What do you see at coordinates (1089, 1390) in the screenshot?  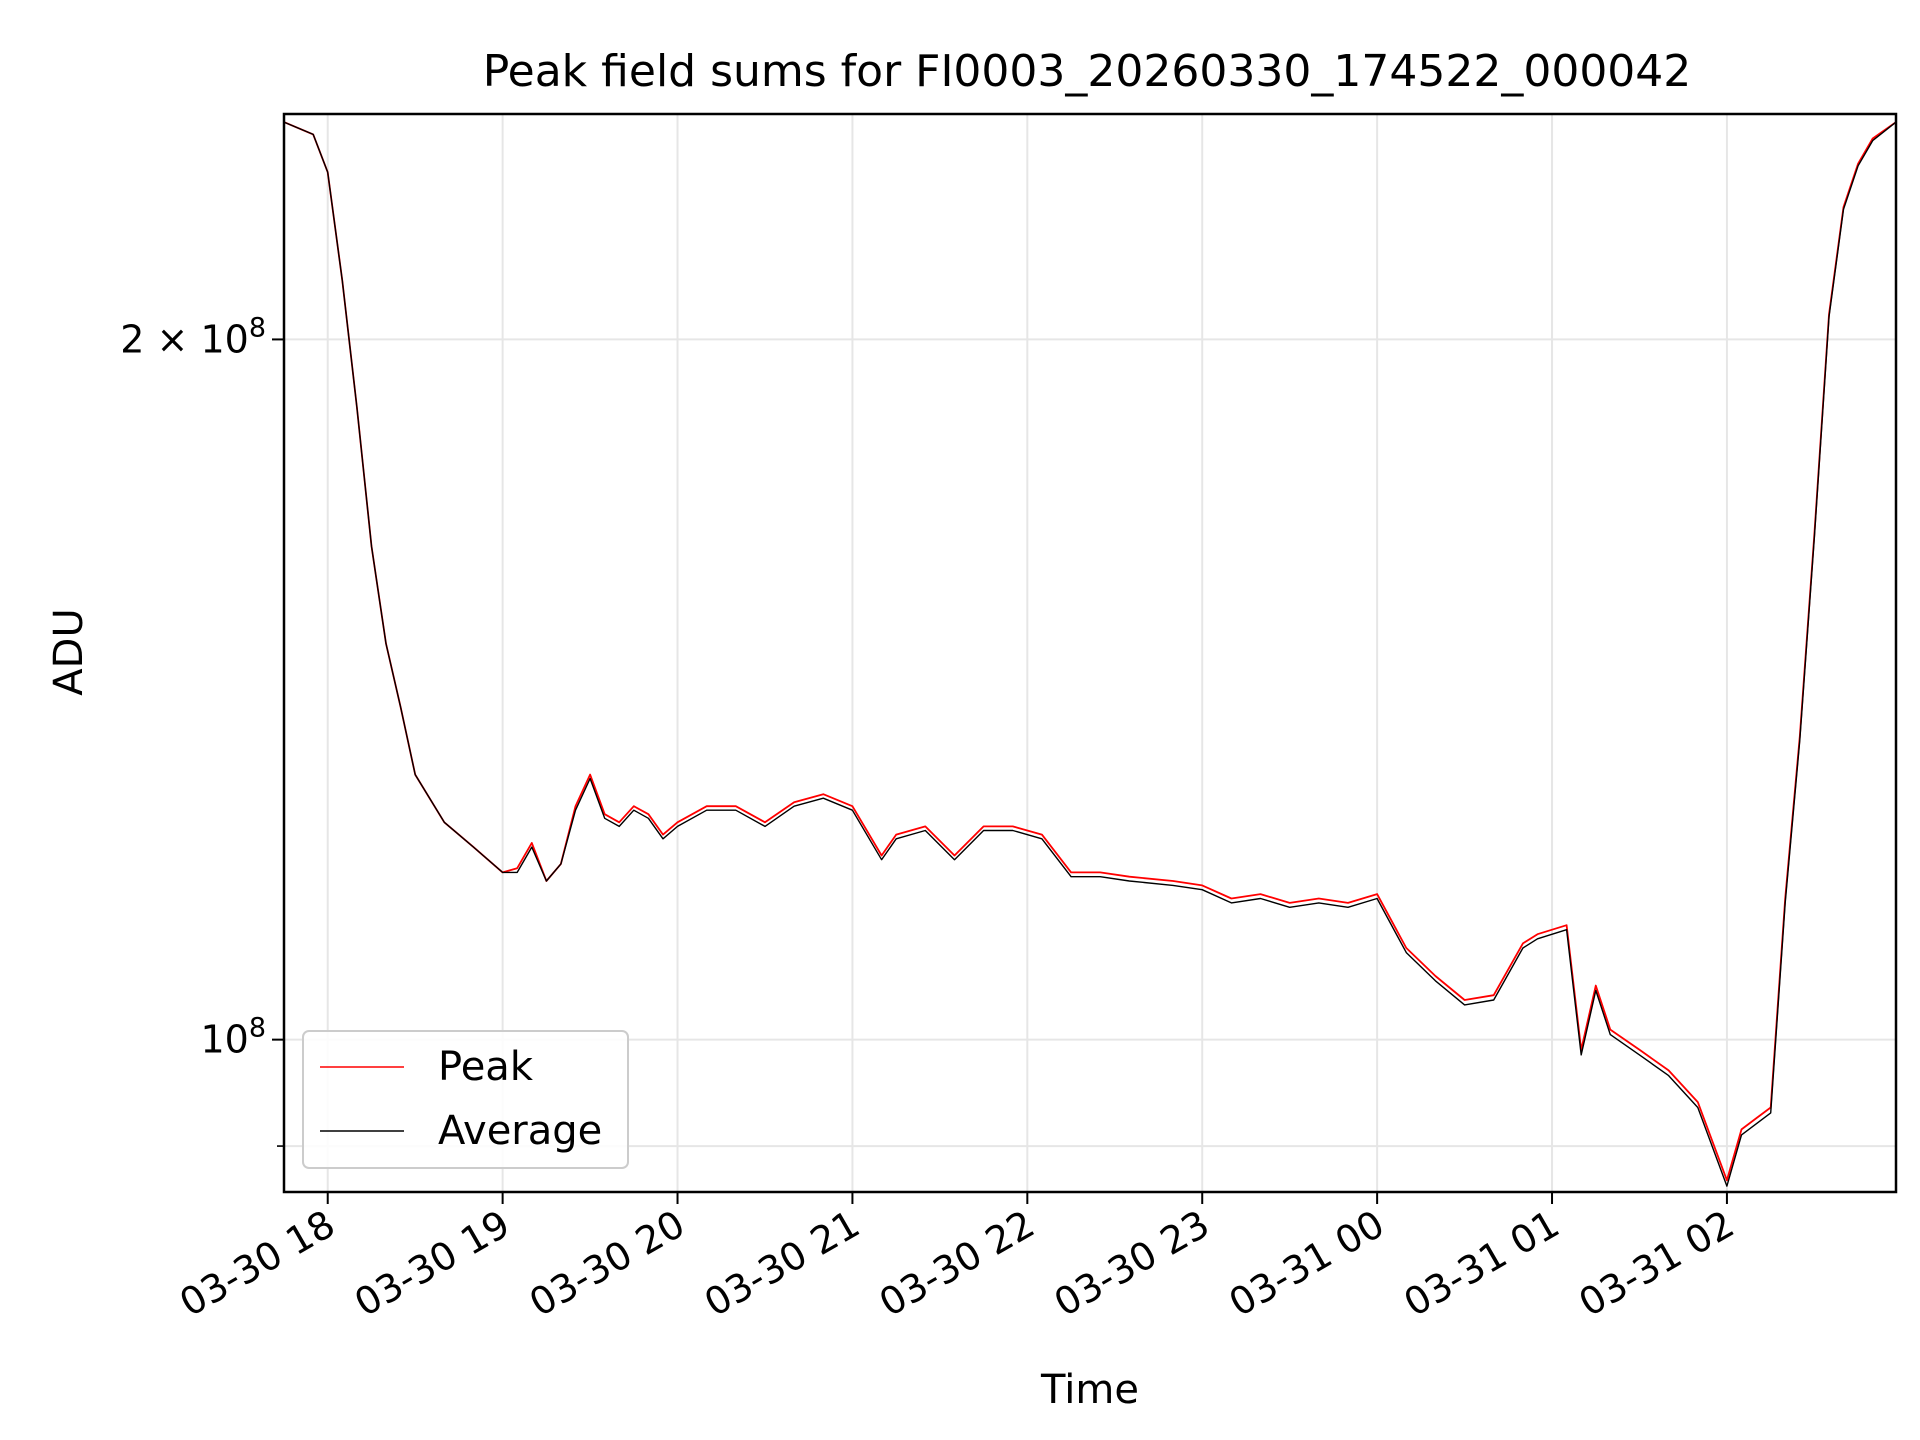 I see `x-axis-label: Time` at bounding box center [1089, 1390].